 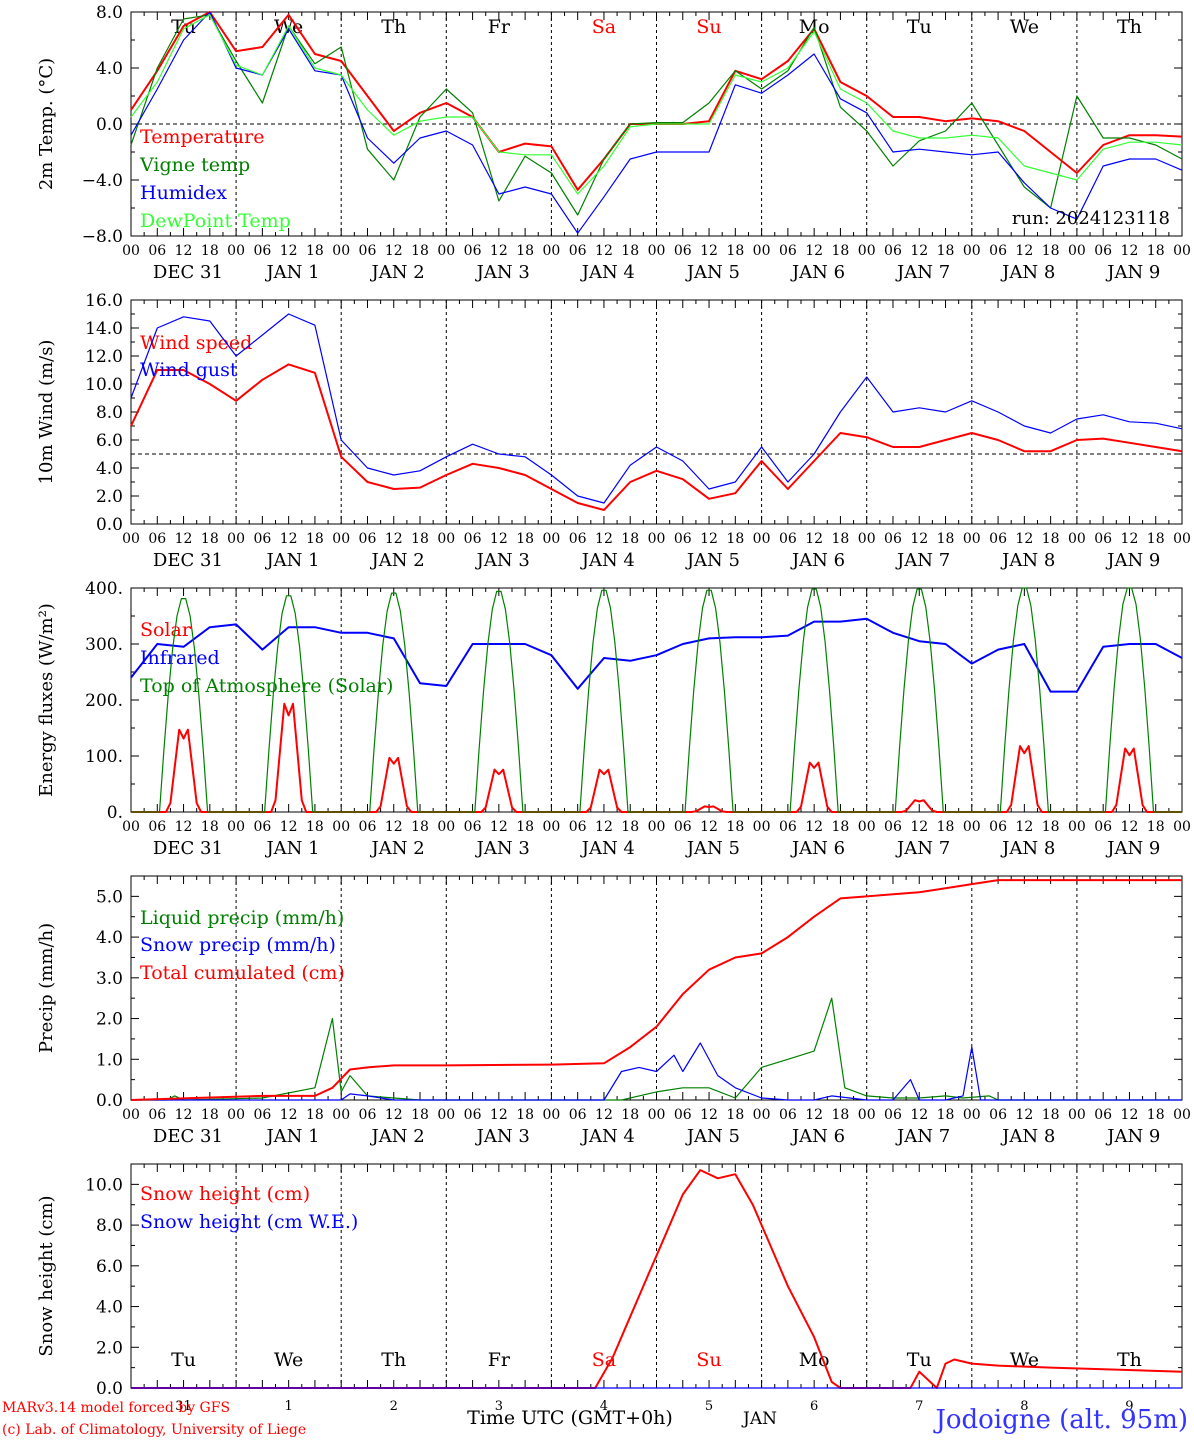 What do you see at coordinates (289, 1406) in the screenshot?
I see `x-day-number: 1` at bounding box center [289, 1406].